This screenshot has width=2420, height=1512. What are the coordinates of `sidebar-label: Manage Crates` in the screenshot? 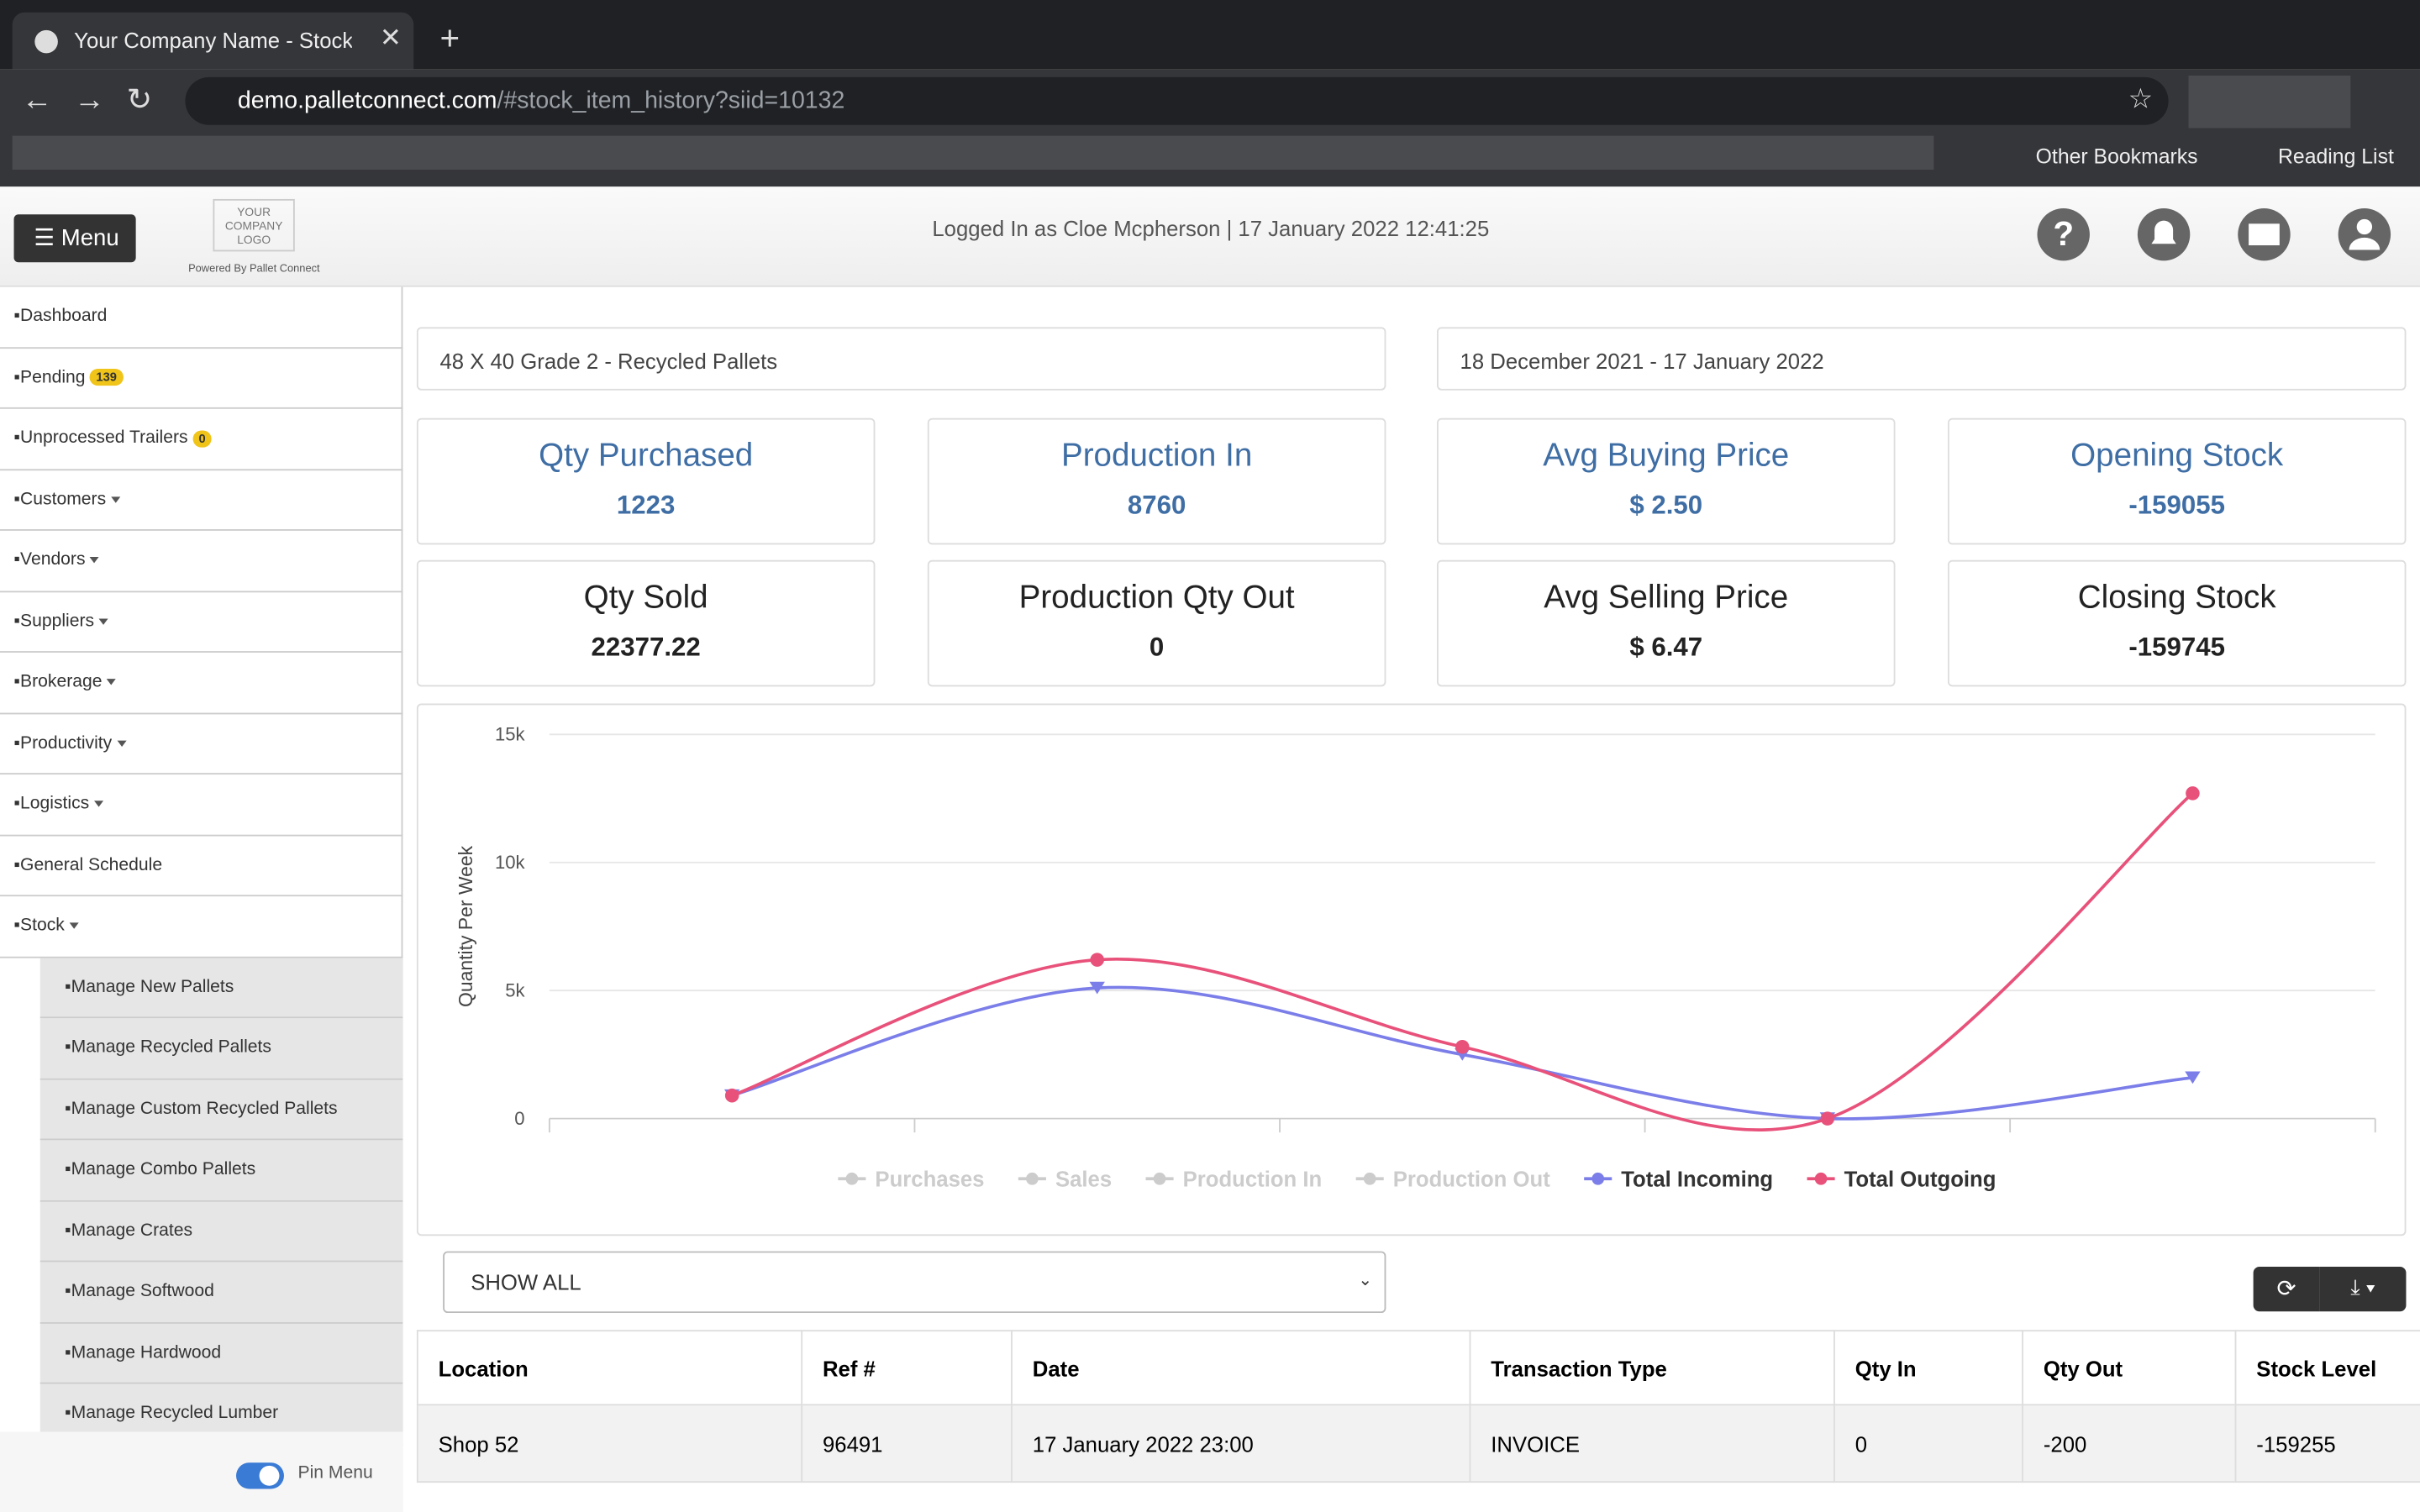 It's located at (132, 1231).